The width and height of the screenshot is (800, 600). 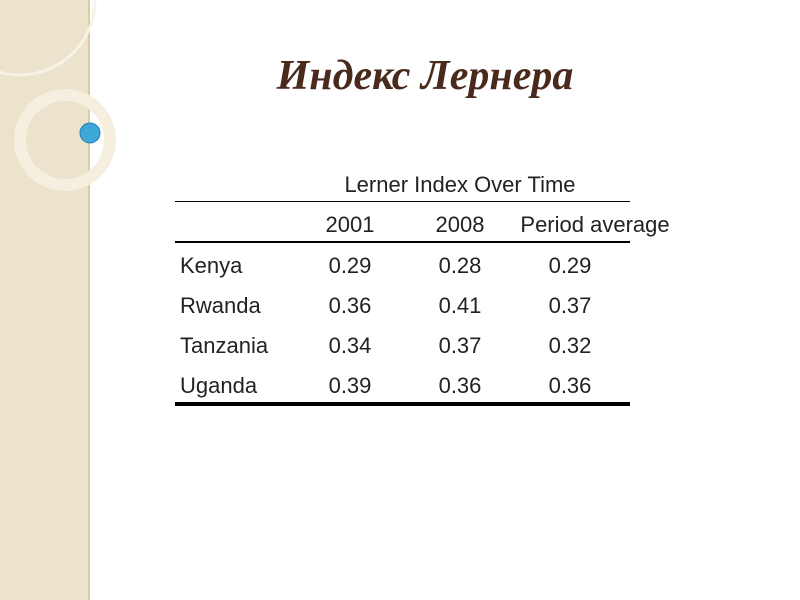 What do you see at coordinates (224, 345) in the screenshot?
I see `row-label: Tanzania` at bounding box center [224, 345].